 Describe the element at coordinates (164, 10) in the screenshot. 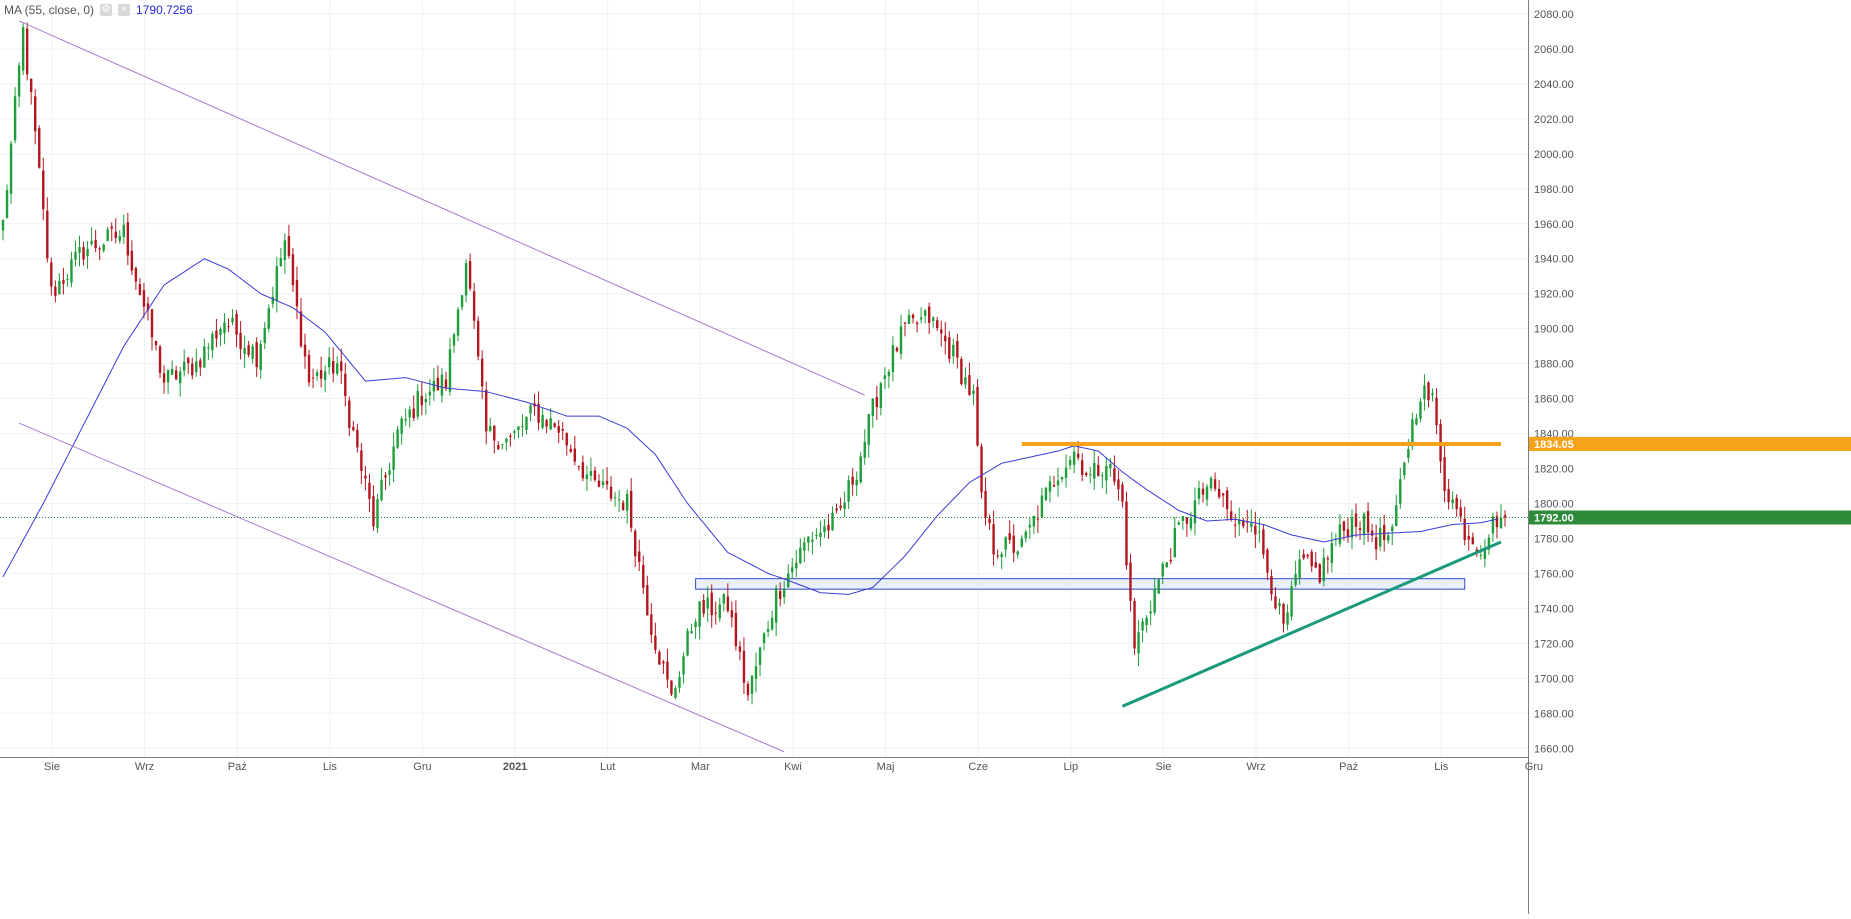

I see `indicator-value: 1790.7256` at that location.